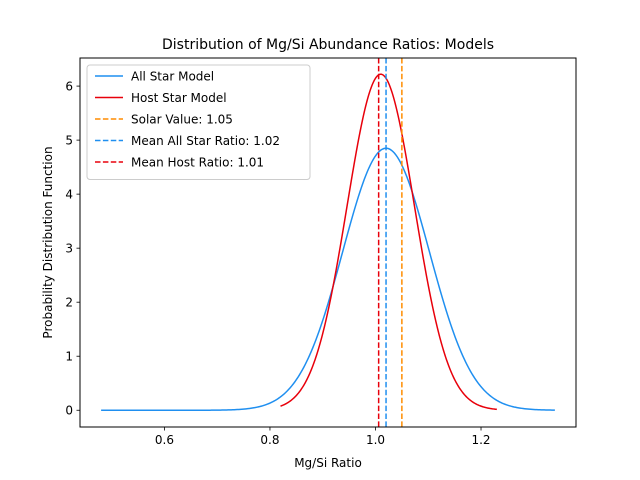 The height and width of the screenshot is (480, 640). What do you see at coordinates (205, 141) in the screenshot?
I see `legend-label-mean-all-star-ratio-1-02: Mean All Star Ratio: 1.02` at bounding box center [205, 141].